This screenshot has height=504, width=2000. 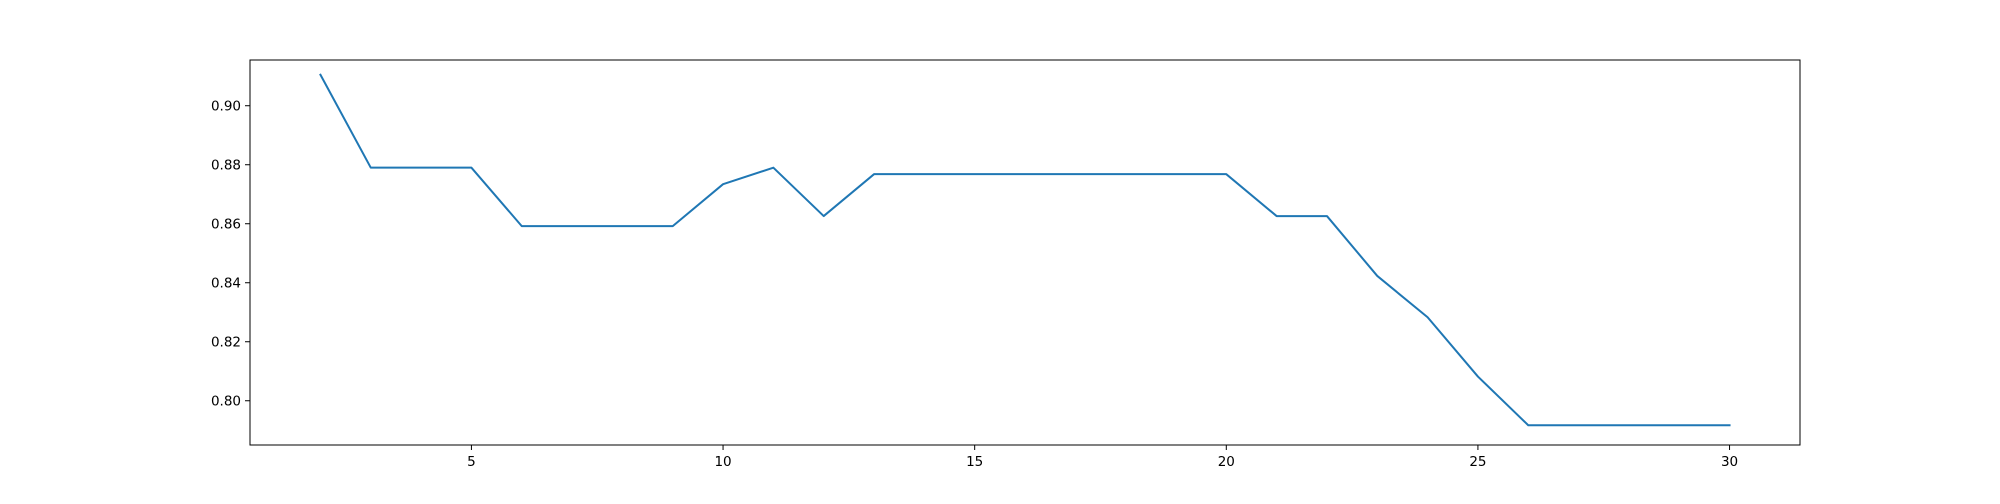 What do you see at coordinates (226, 284) in the screenshot?
I see `y-tick-label: 0.84` at bounding box center [226, 284].